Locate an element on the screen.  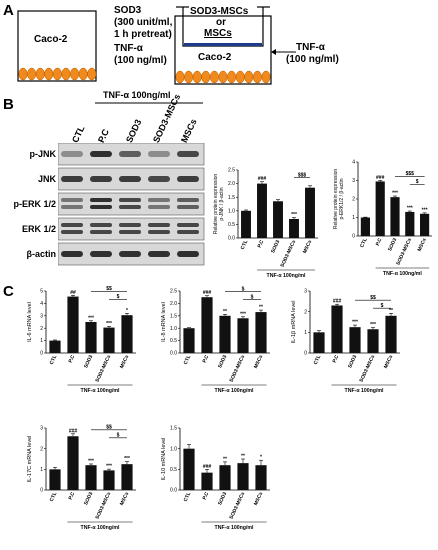
y-tick-label: 1.0 is located at coordinates (173, 329).